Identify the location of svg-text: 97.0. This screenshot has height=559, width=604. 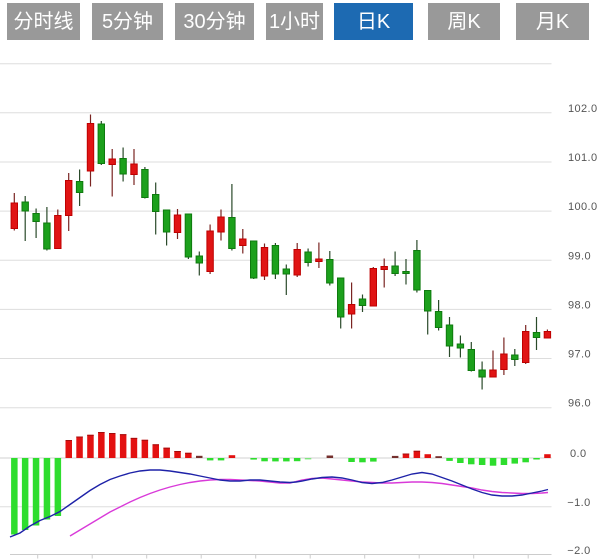
(579, 355).